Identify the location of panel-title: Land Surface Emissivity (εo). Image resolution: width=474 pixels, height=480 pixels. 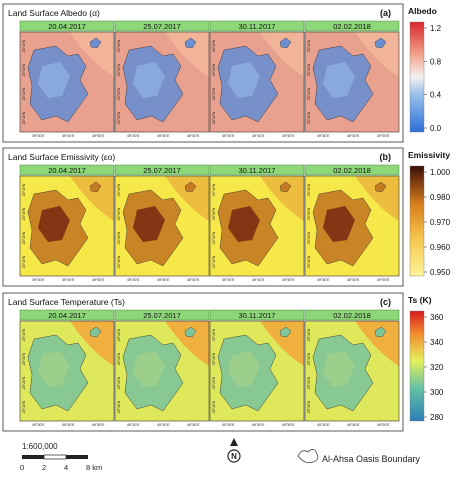
(61, 157).